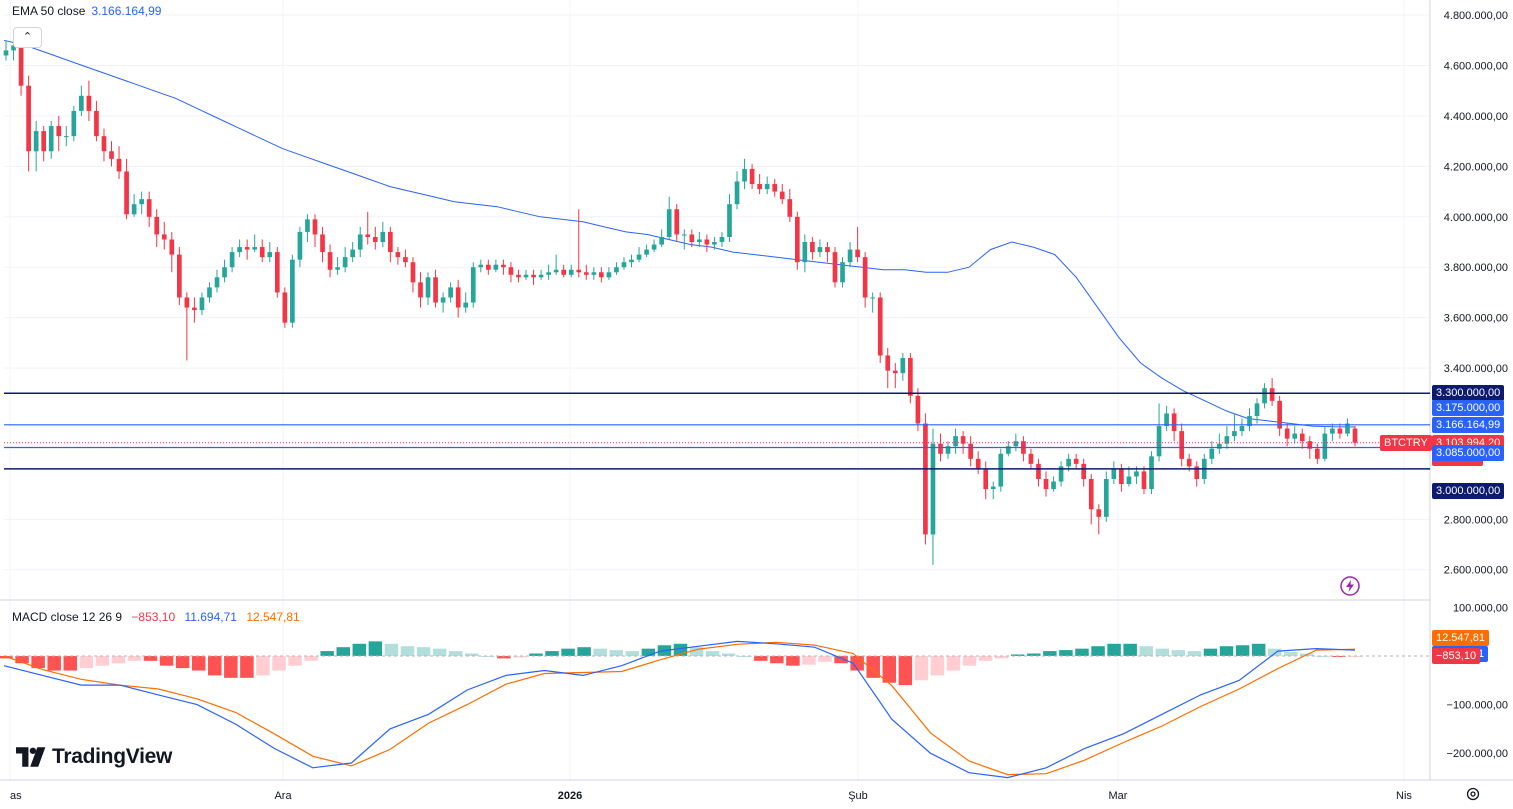 This screenshot has height=809, width=1513. I want to click on price-axis-tick-label: 4.000.000,00, so click(1476, 218).